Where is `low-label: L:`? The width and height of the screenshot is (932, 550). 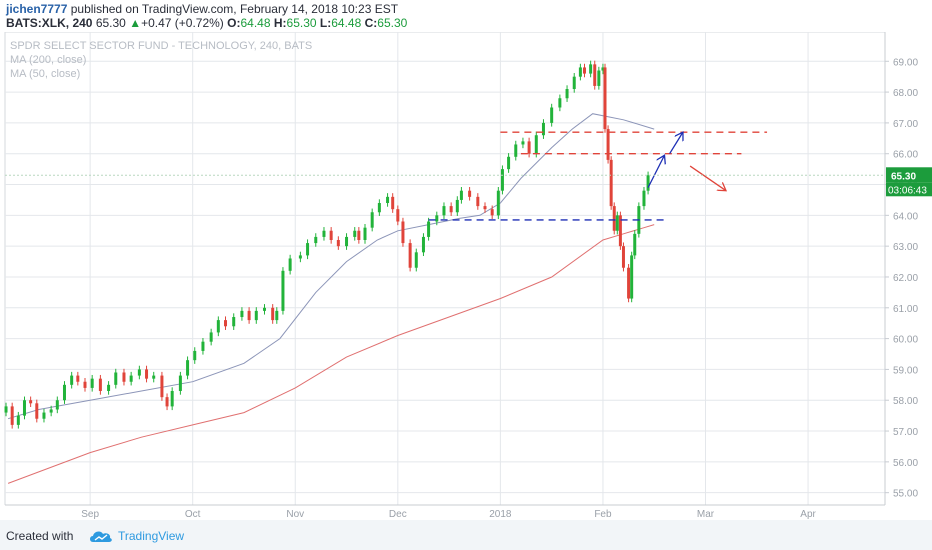
low-label: L: is located at coordinates (325, 23).